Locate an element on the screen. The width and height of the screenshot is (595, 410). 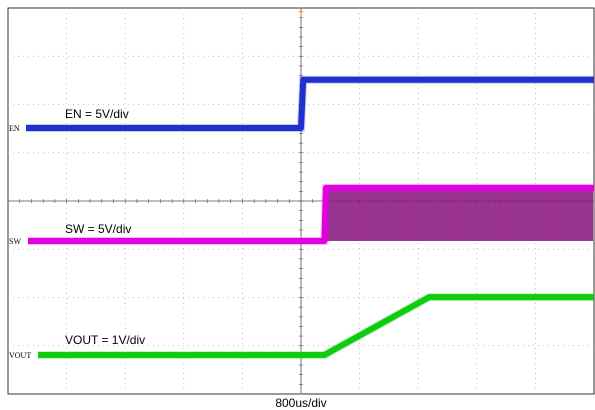
trigger-marker: T is located at coordinates (301, 15).